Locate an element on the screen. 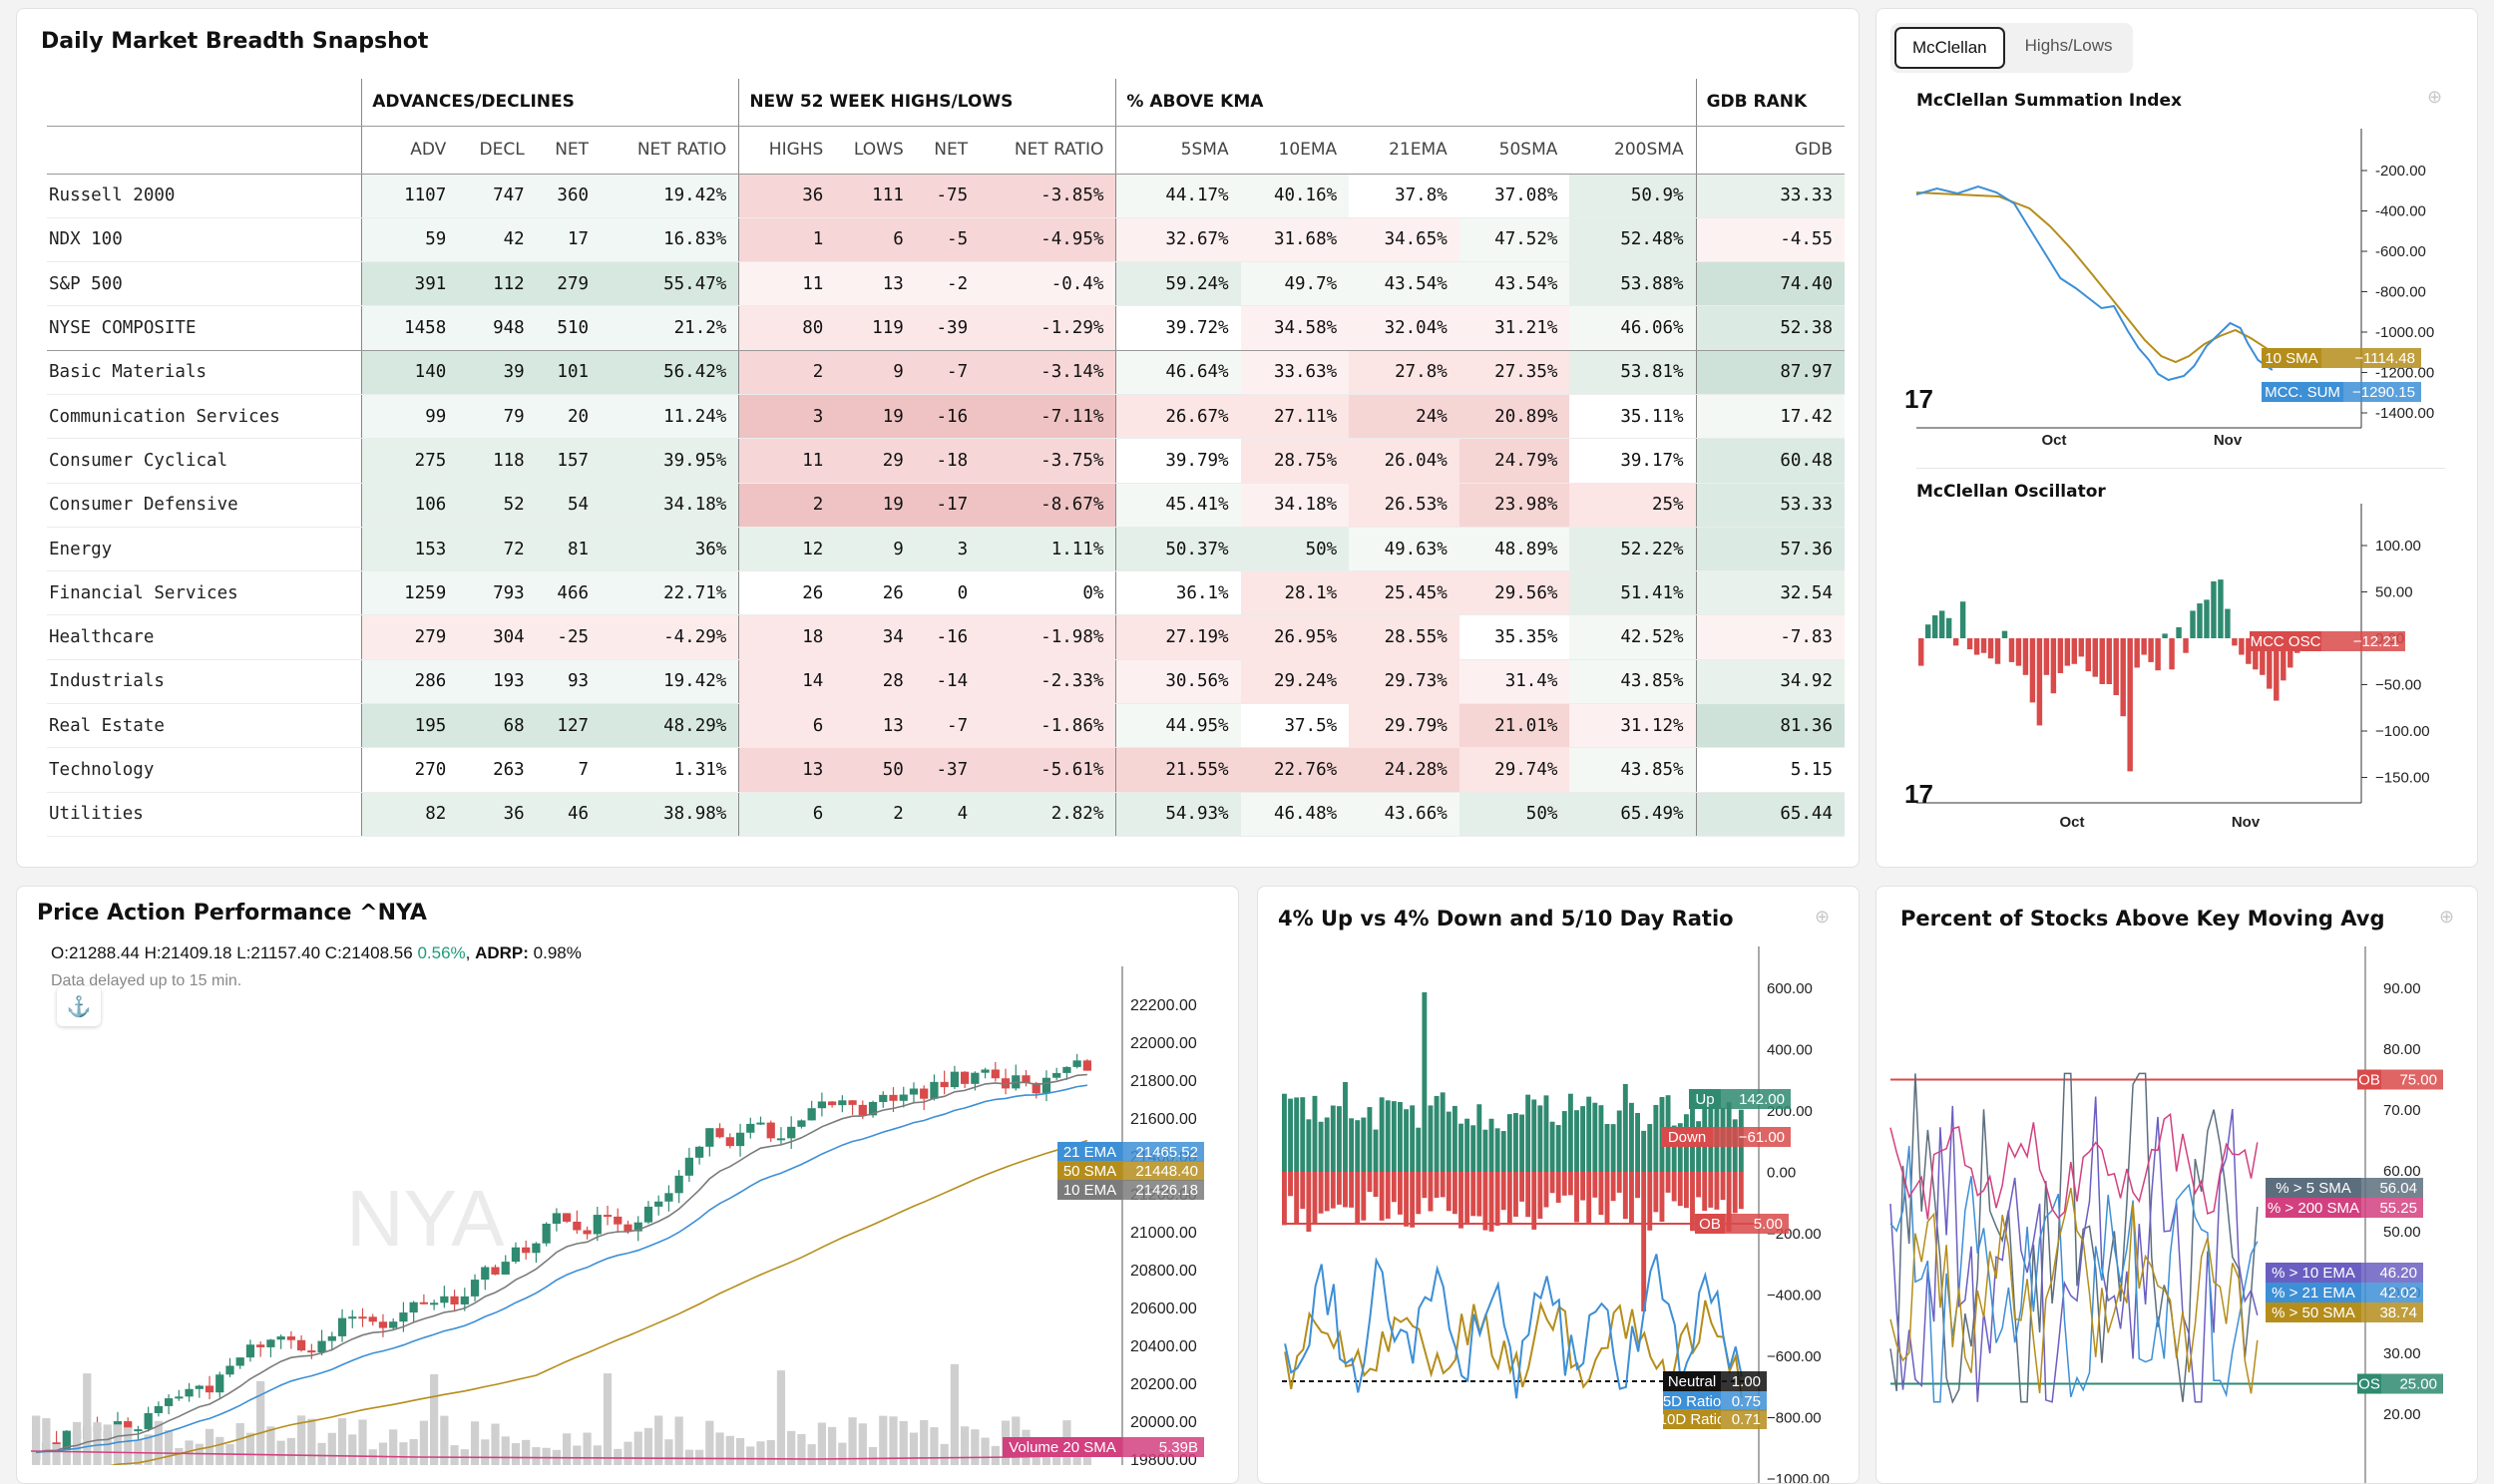  col-header-5sma: 5SMA is located at coordinates (1178, 150).